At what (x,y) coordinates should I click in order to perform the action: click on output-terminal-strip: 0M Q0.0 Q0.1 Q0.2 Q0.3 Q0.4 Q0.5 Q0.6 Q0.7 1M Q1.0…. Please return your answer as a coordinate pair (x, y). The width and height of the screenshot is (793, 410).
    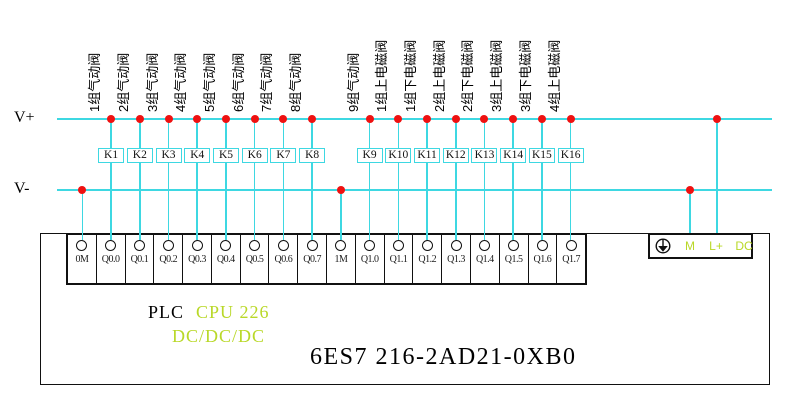
    Looking at the image, I should click on (326, 259).